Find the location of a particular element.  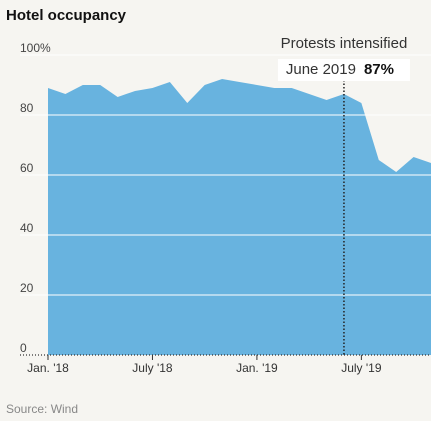

y-tick-label: 0 is located at coordinates (23, 348).